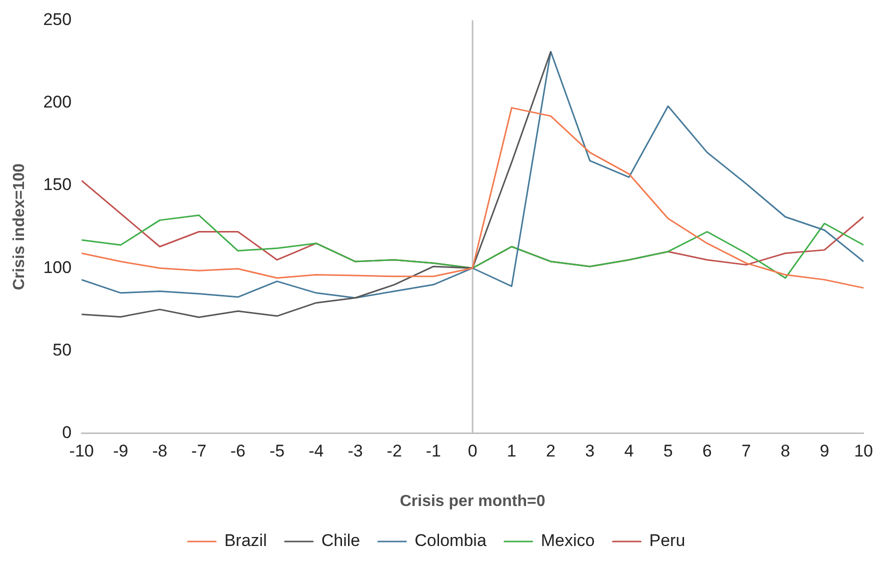 Image resolution: width=881 pixels, height=564 pixels. I want to click on x-tick-label: 7, so click(746, 450).